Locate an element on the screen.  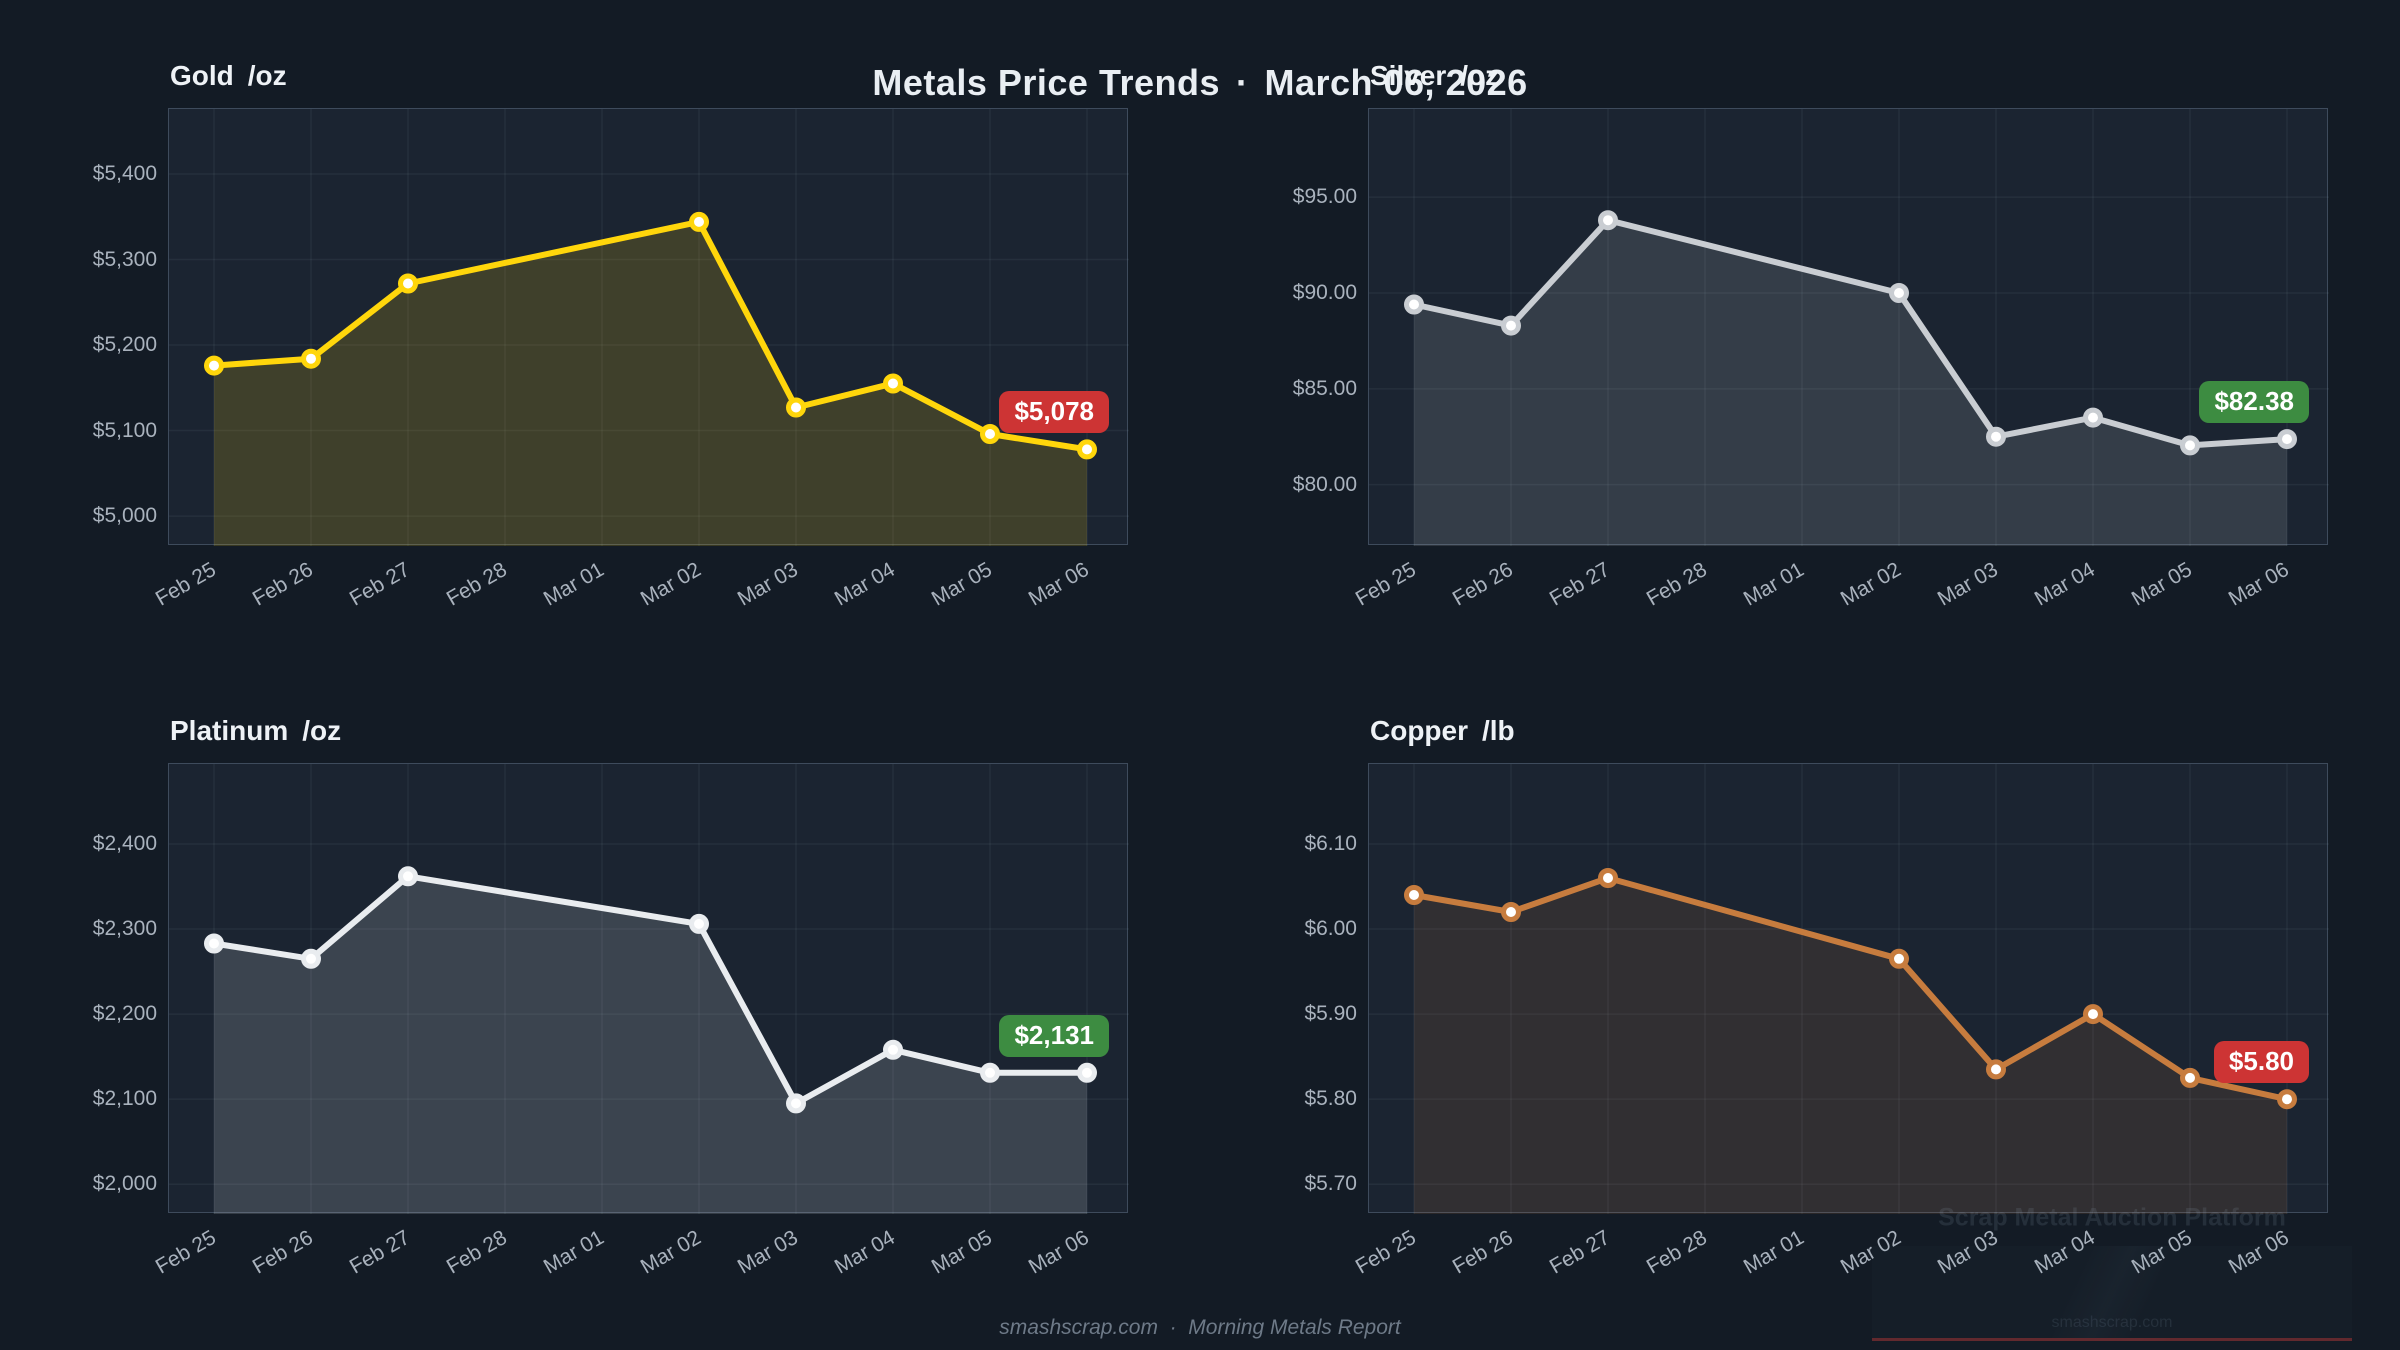
platinum-unit-label: /oz is located at coordinates (322, 730).